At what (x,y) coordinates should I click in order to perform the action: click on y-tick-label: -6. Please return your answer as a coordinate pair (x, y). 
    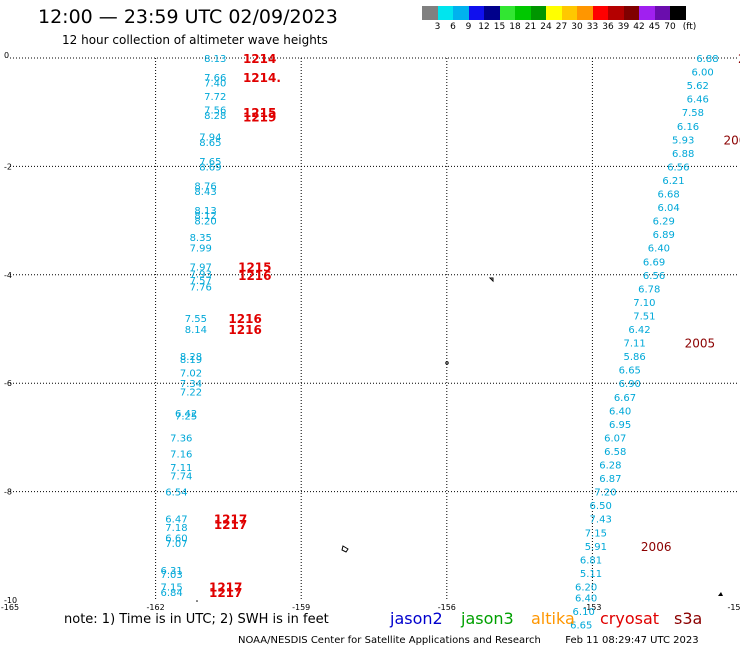
    Looking at the image, I should click on (8, 383).